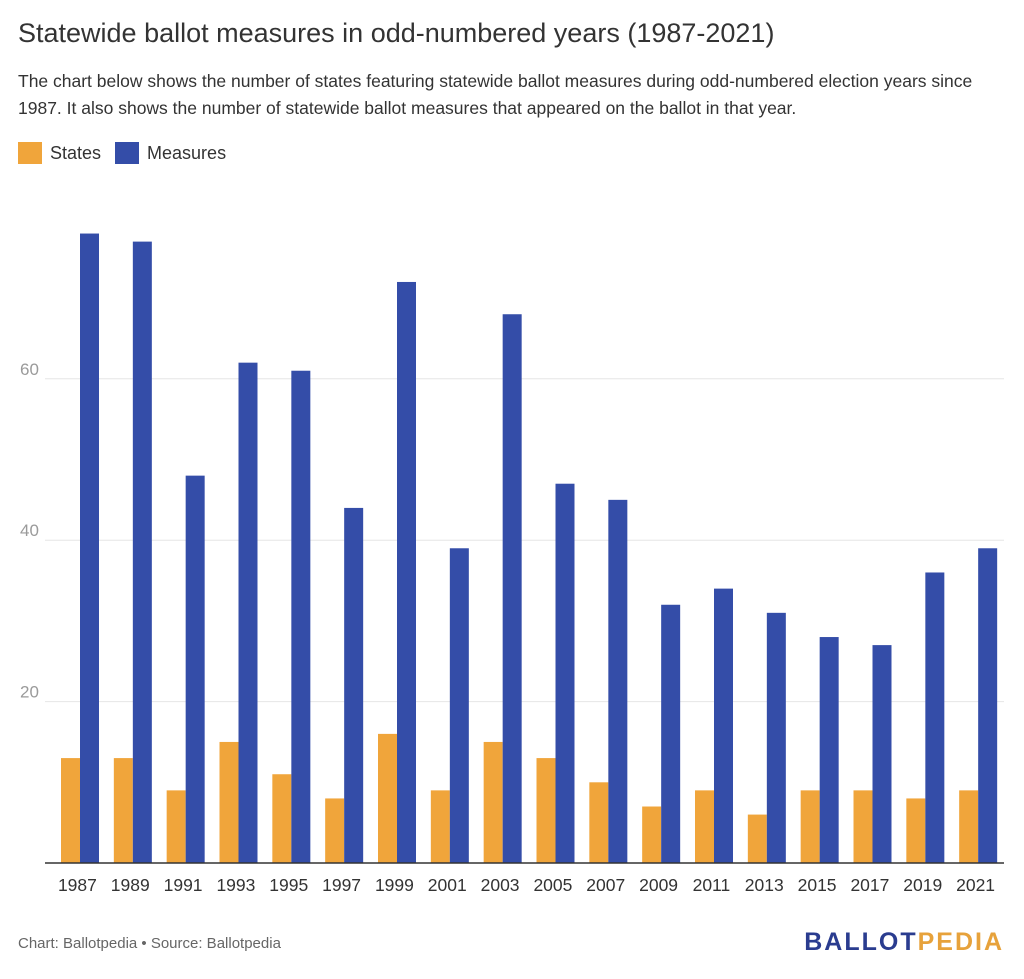 This screenshot has height=979, width=1024. I want to click on legend-item-states: States, so click(59, 153).